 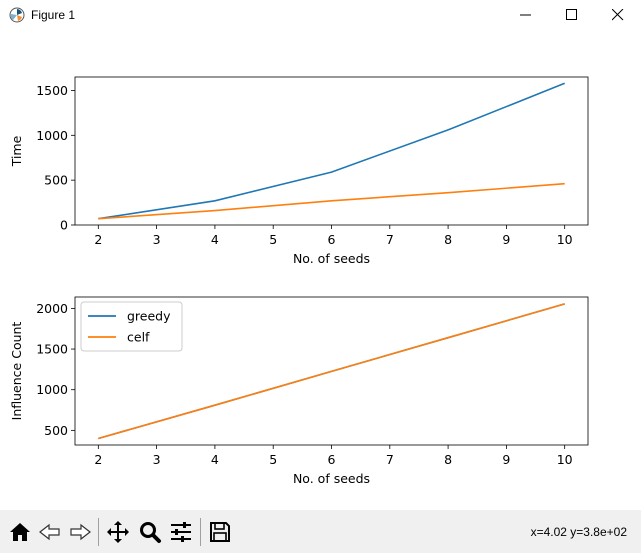 What do you see at coordinates (138, 337) in the screenshot?
I see `legend-label-celf: celf` at bounding box center [138, 337].